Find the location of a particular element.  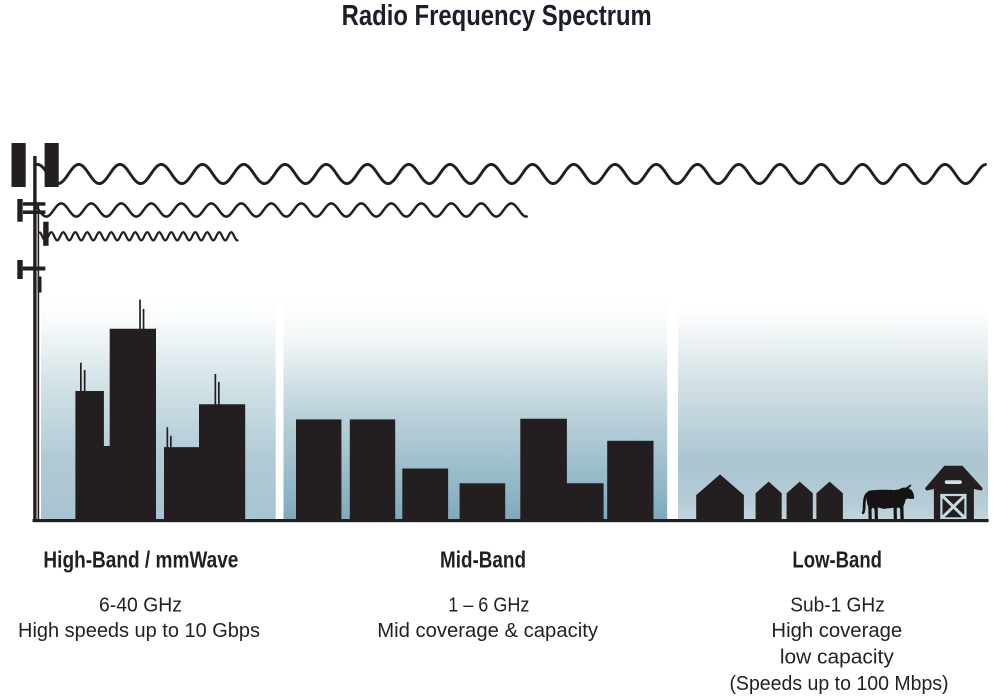

svg-text: High-Band / mmWave is located at coordinates (140, 560).